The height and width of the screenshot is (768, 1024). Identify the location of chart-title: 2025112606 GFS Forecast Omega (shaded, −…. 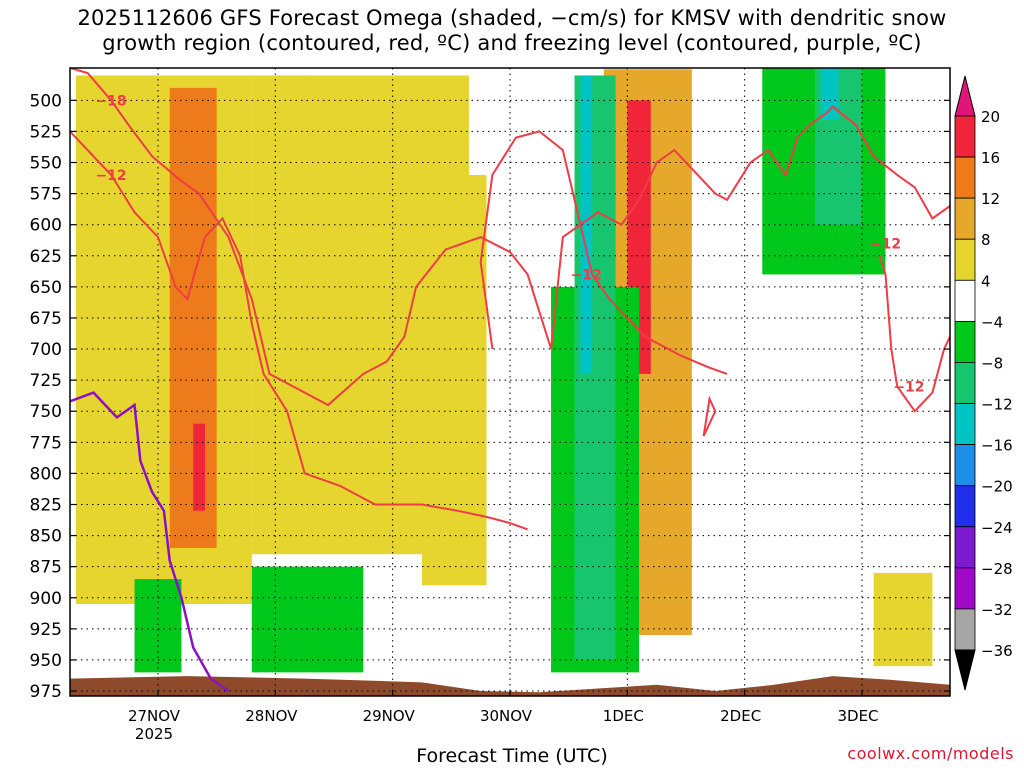
(512, 31).